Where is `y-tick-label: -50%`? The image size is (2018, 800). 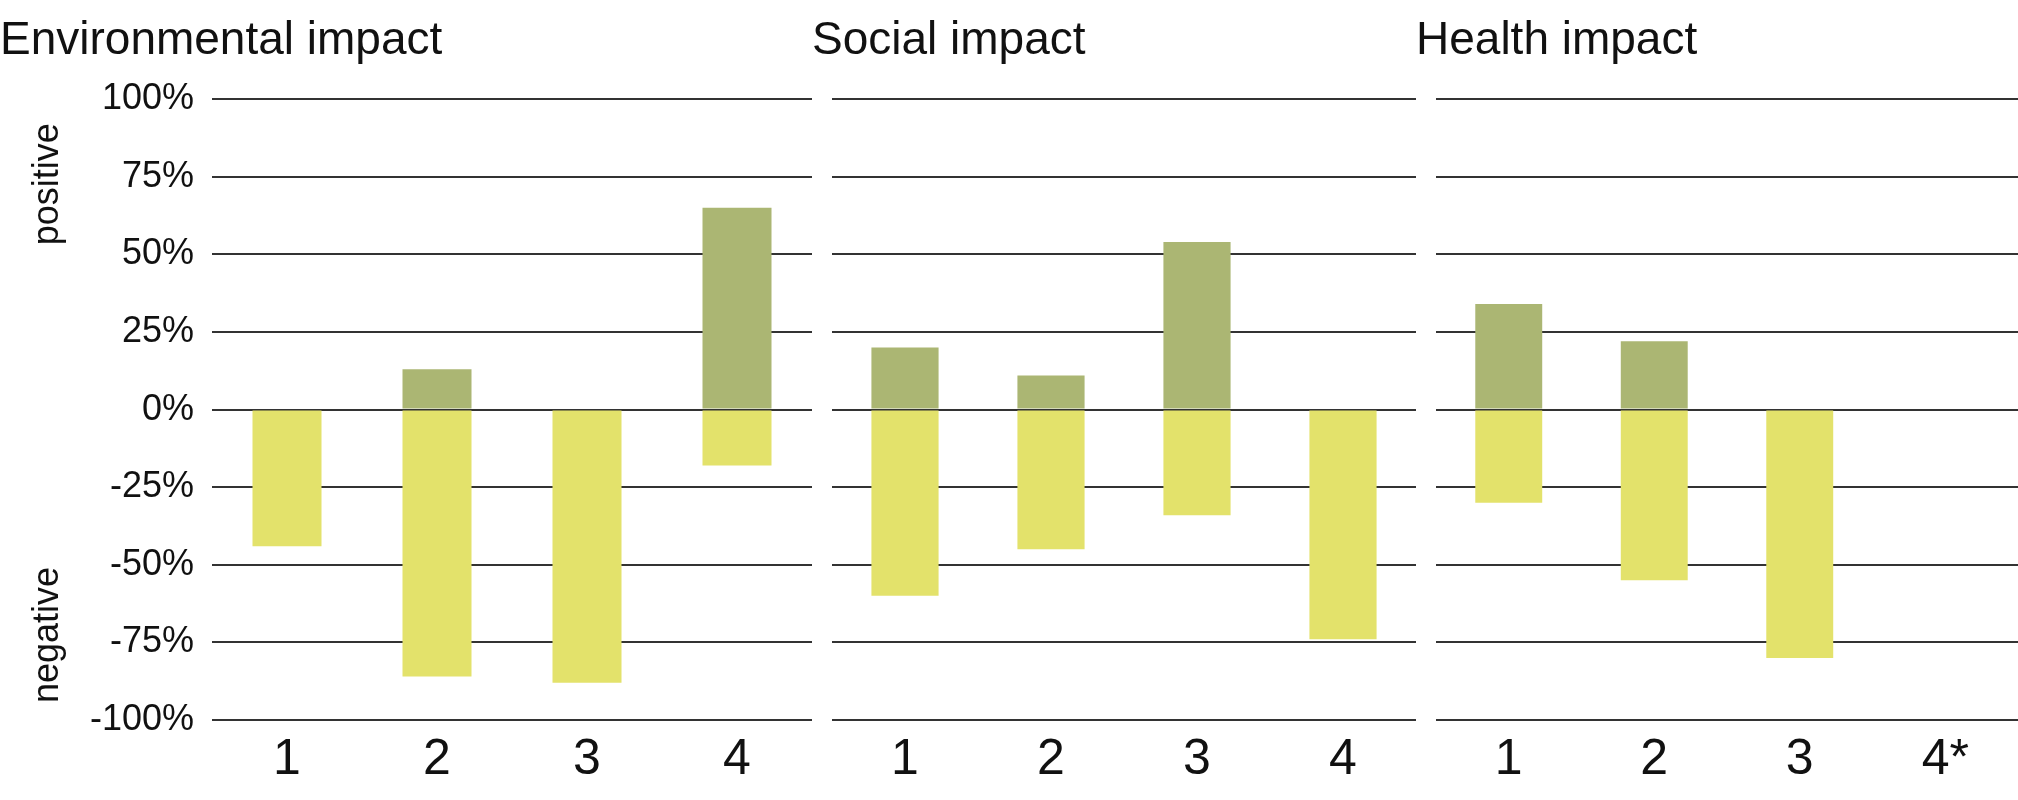
y-tick-label: -50% is located at coordinates (151, 562).